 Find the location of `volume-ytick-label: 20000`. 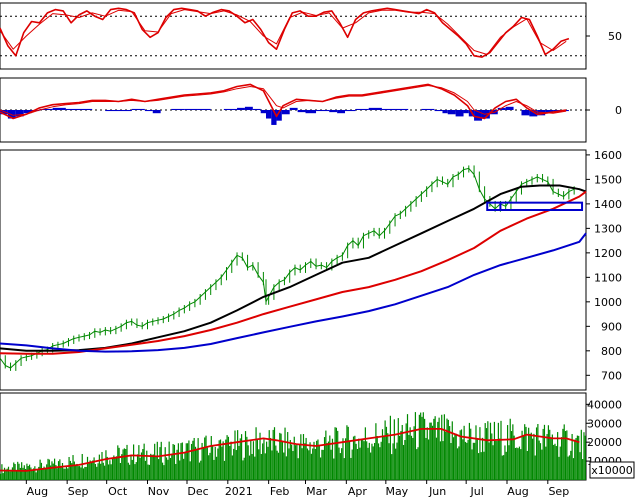

volume-ytick-label: 20000 is located at coordinates (604, 442).